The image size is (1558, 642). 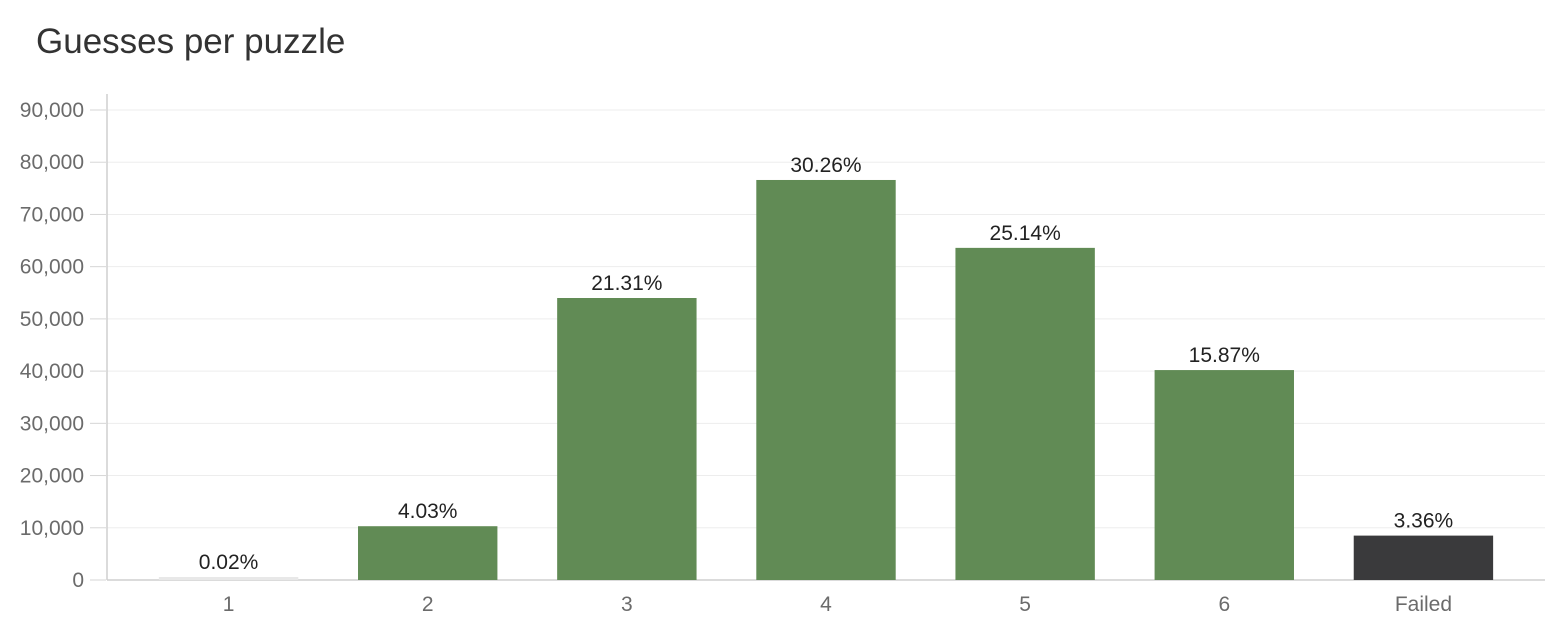 What do you see at coordinates (428, 511) in the screenshot?
I see `data-label-2: 4.03%` at bounding box center [428, 511].